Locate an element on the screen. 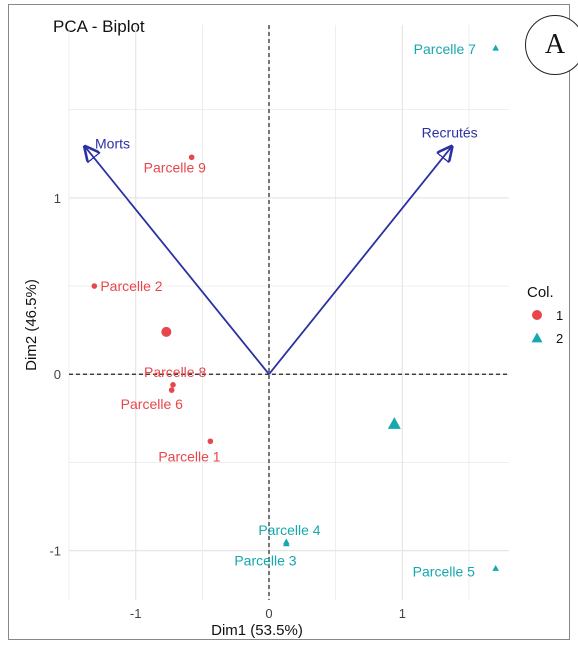 This screenshot has height=646, width=578. legend: Col. 1 2 is located at coordinates (545, 315).